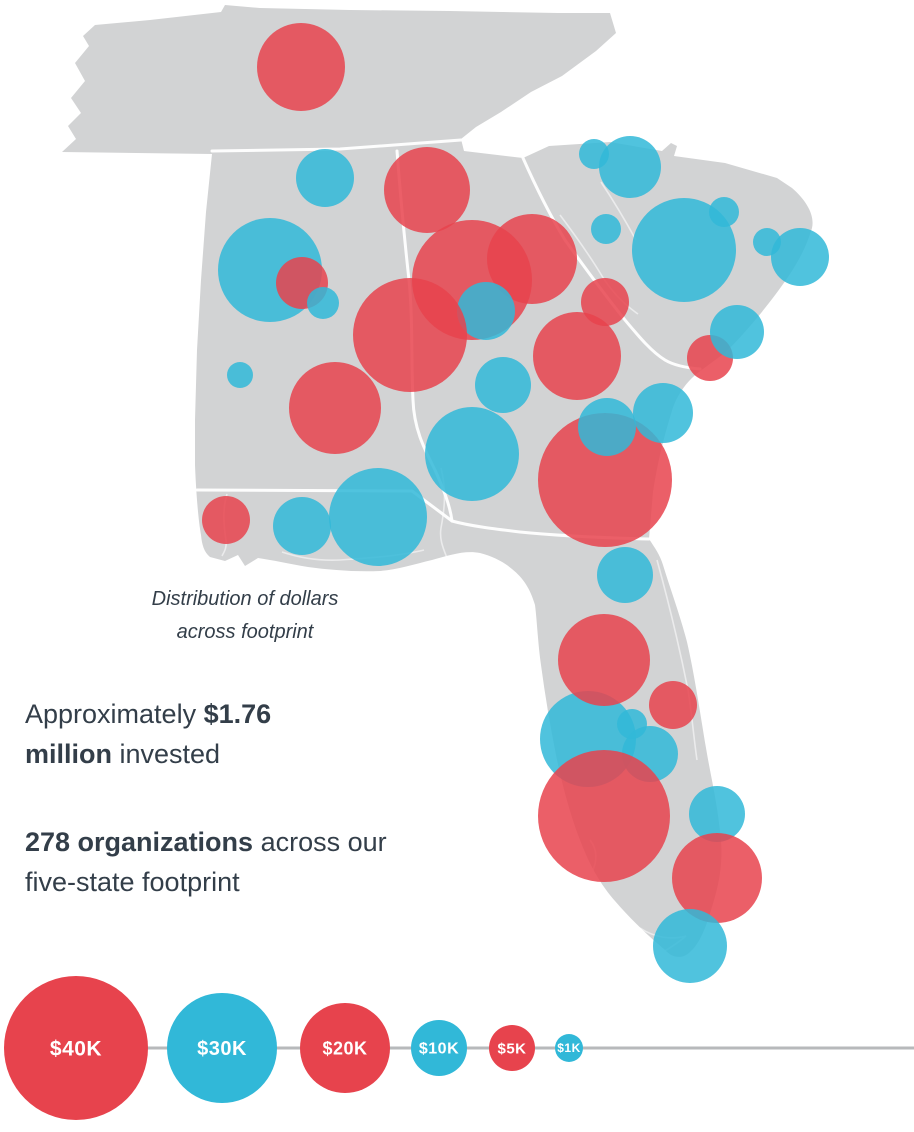  I want to click on river-sc-north, so click(618, 211).